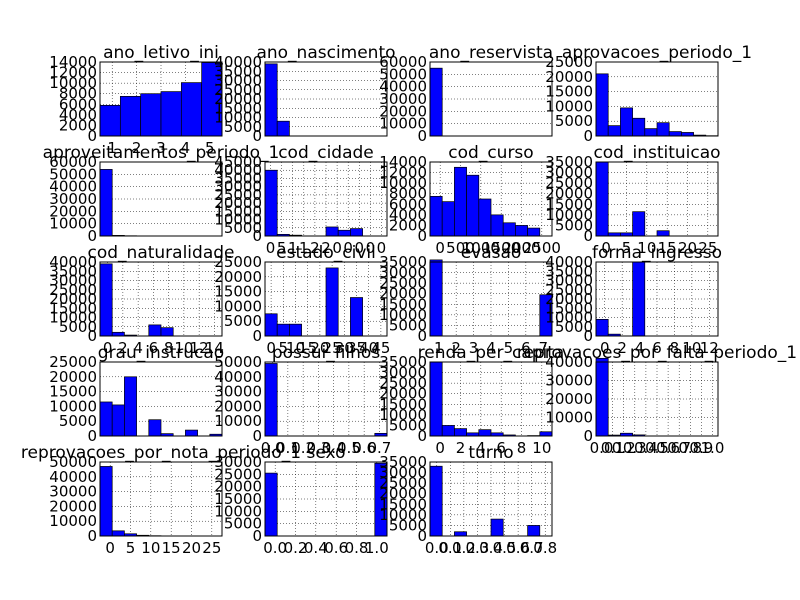 The width and height of the screenshot is (800, 600). What do you see at coordinates (137, 148) in the screenshot?
I see `x-tick-label: 2` at bounding box center [137, 148].